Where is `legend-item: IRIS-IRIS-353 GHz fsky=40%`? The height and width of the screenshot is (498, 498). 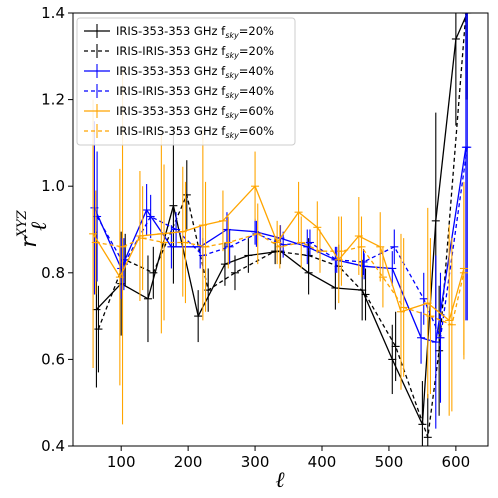
legend-item: IRIS-IRIS-353 GHz fsky=40% is located at coordinates (179, 92).